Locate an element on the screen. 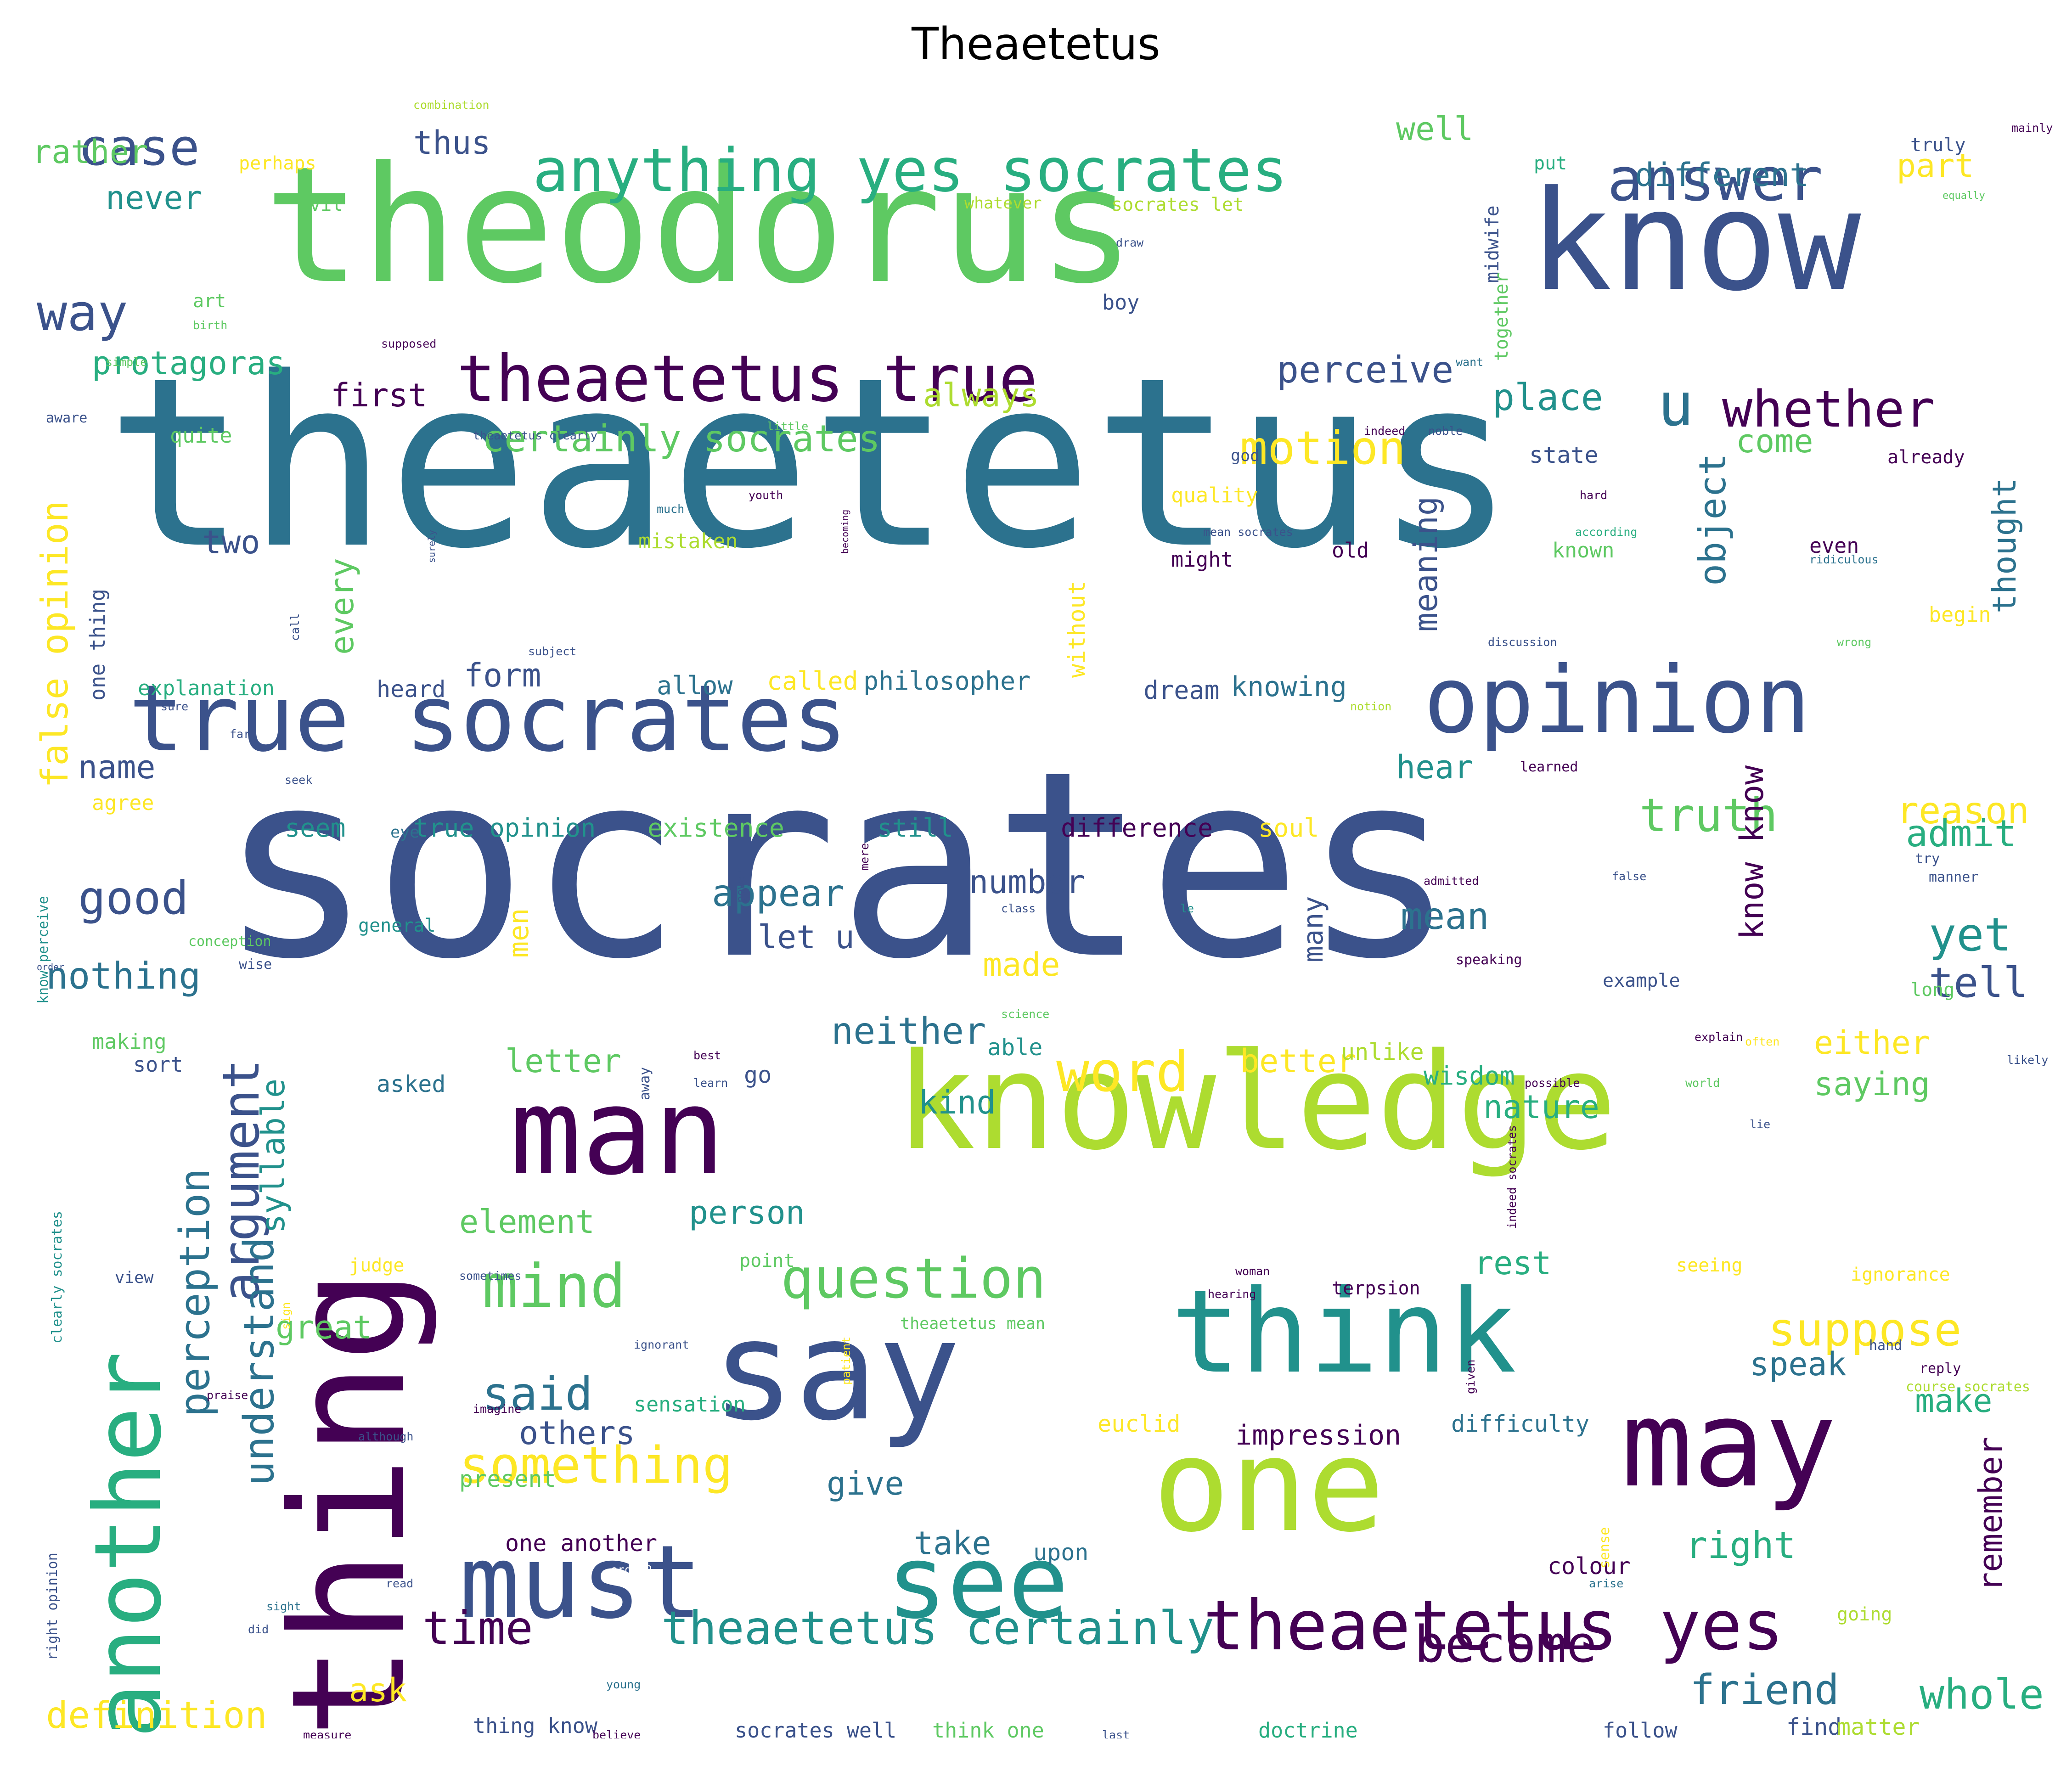 The width and height of the screenshot is (2072, 1777). cloud-word: praise is located at coordinates (228, 1395).